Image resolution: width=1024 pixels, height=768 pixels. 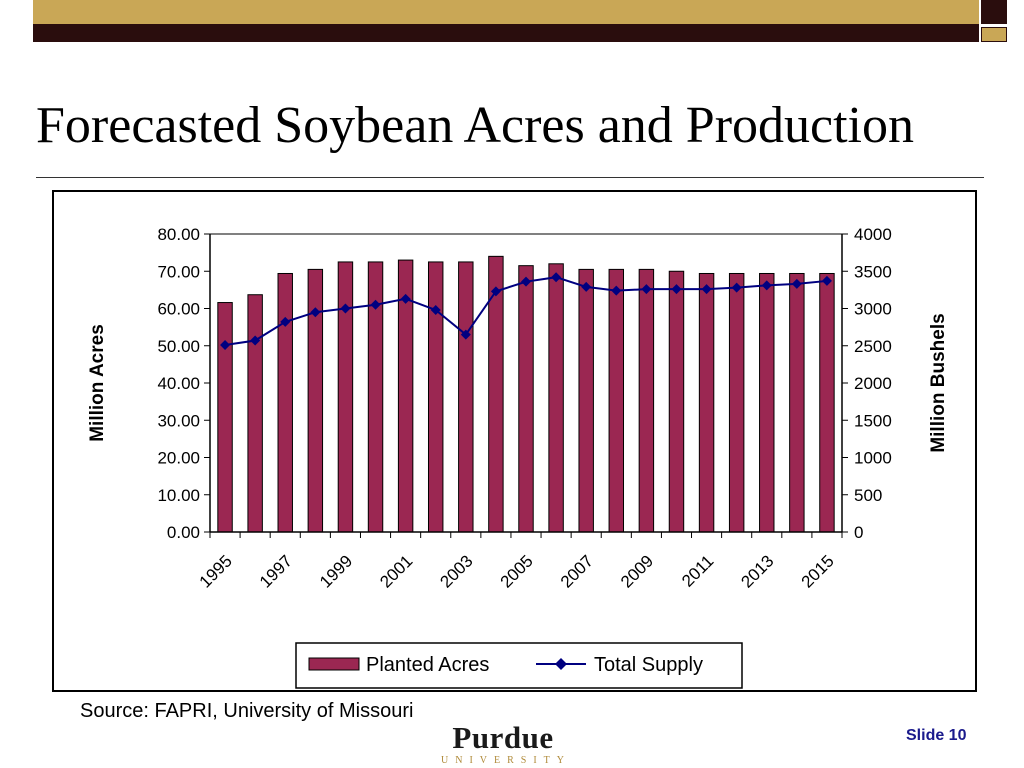 What do you see at coordinates (858, 532) in the screenshot?
I see `right-axis-tick-label: 0` at bounding box center [858, 532].